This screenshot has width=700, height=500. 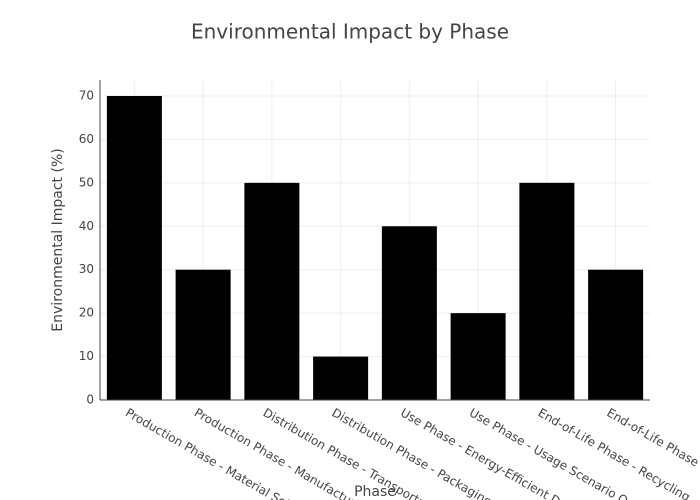 What do you see at coordinates (86, 139) in the screenshot?
I see `y-tick-label: 60` at bounding box center [86, 139].